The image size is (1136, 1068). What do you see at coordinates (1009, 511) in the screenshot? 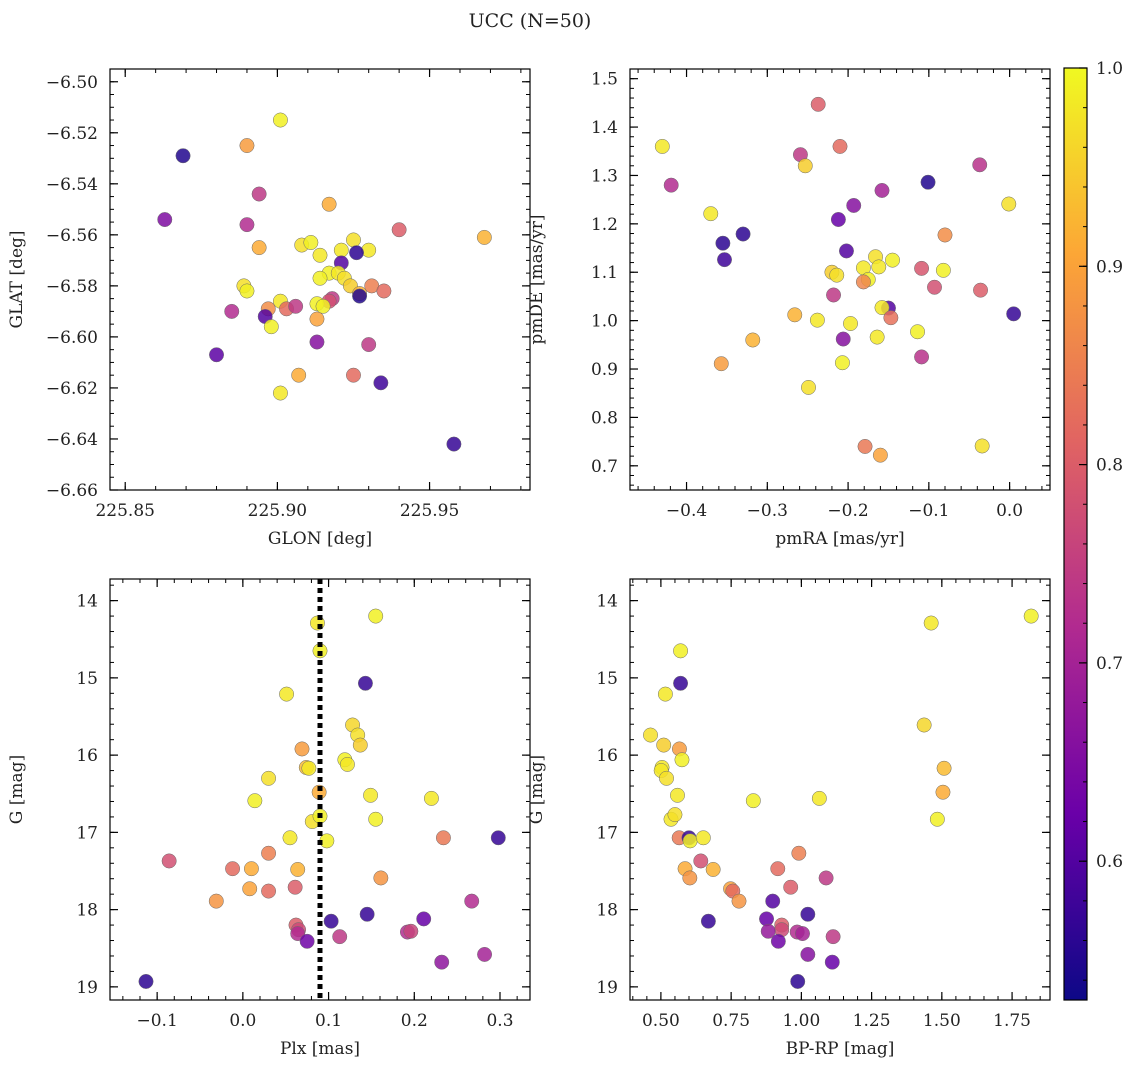
I see `x-tick-label: 0.0` at bounding box center [1009, 511].